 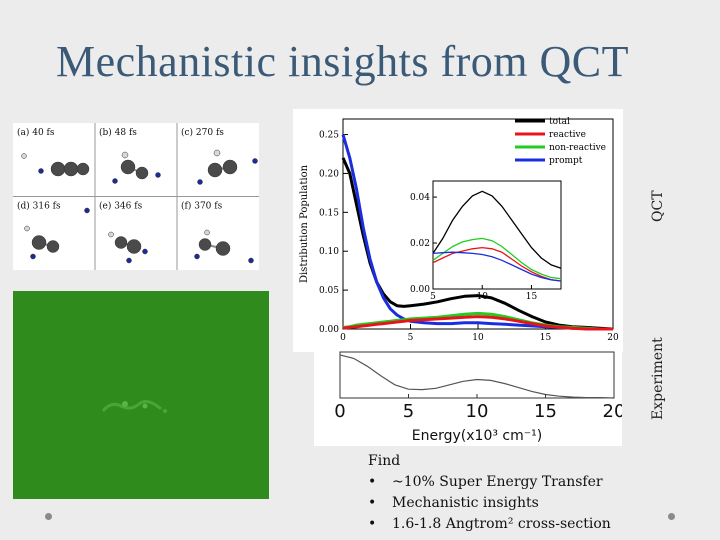 I want to click on y-tick-label: 0.10, so click(x=329, y=252).